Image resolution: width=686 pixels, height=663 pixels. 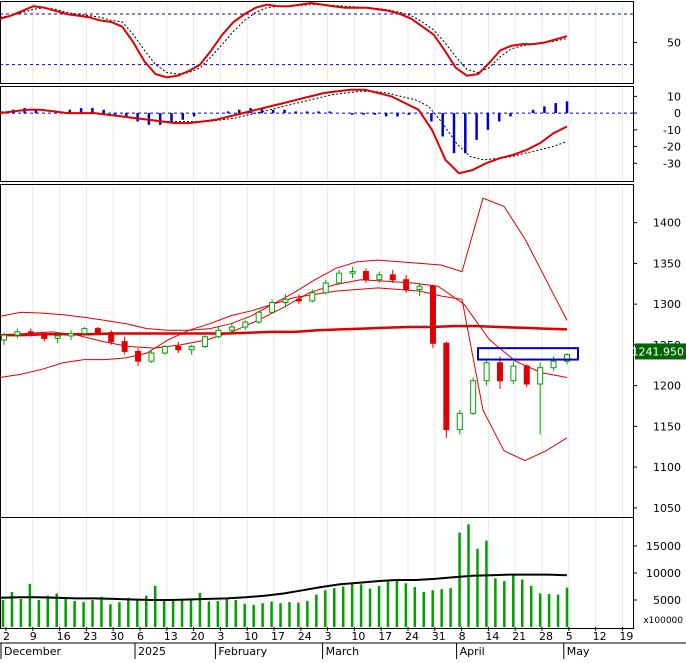 What do you see at coordinates (663, 573) in the screenshot?
I see `volume-y-tick-label: 10000` at bounding box center [663, 573].